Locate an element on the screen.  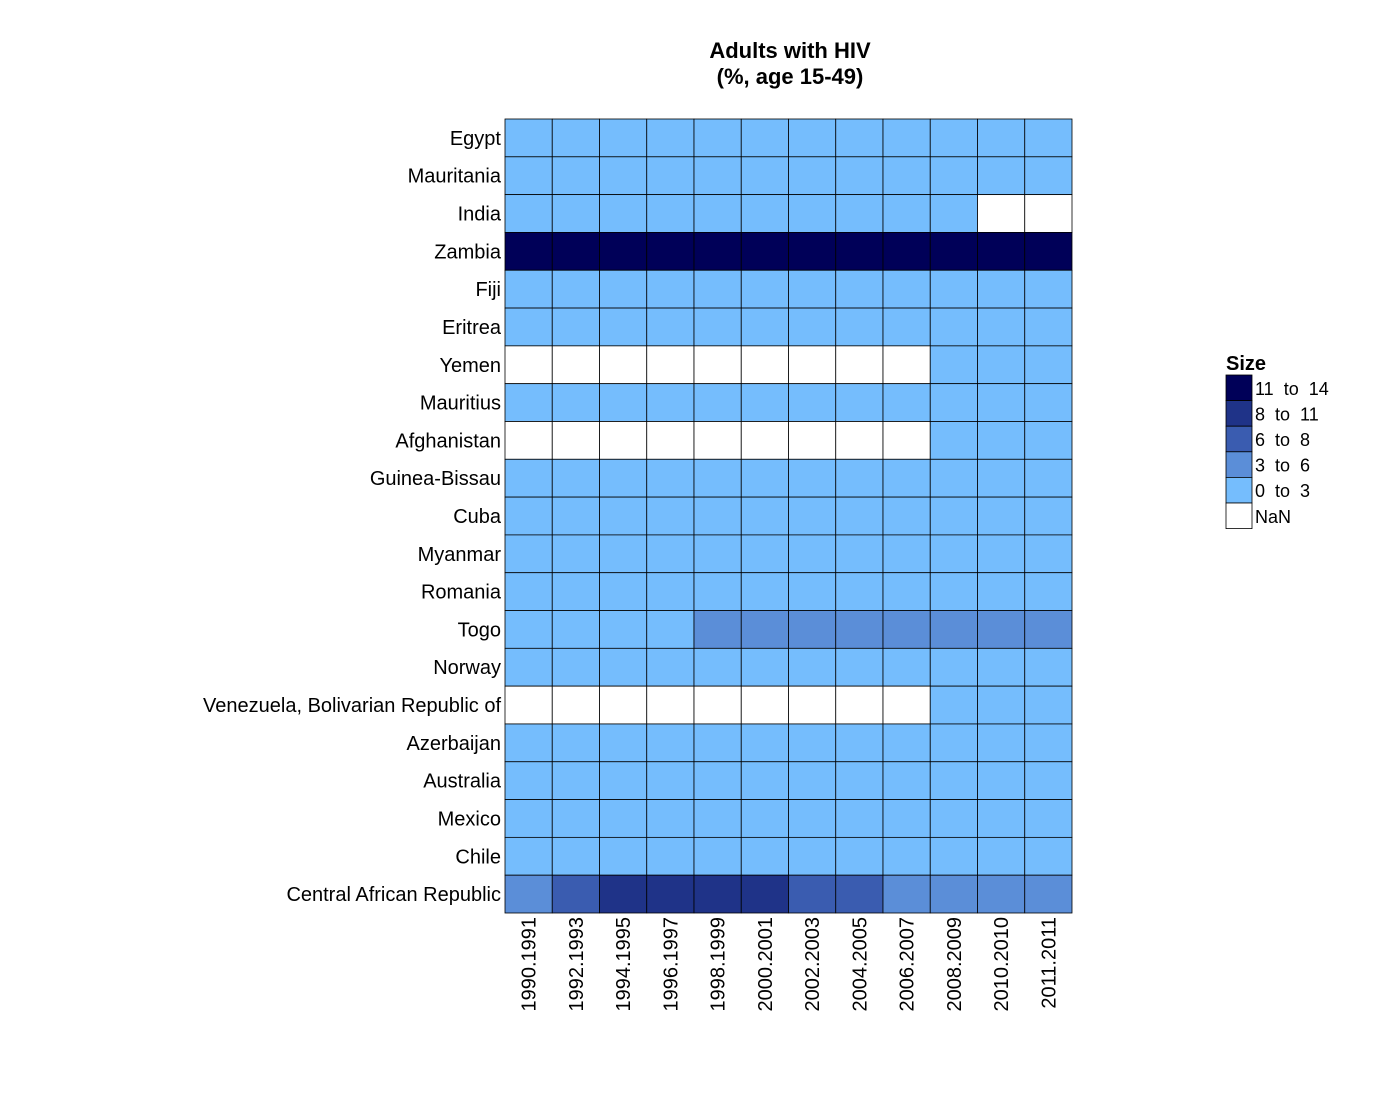
column-label: 1990.1991 is located at coordinates (530, 964).